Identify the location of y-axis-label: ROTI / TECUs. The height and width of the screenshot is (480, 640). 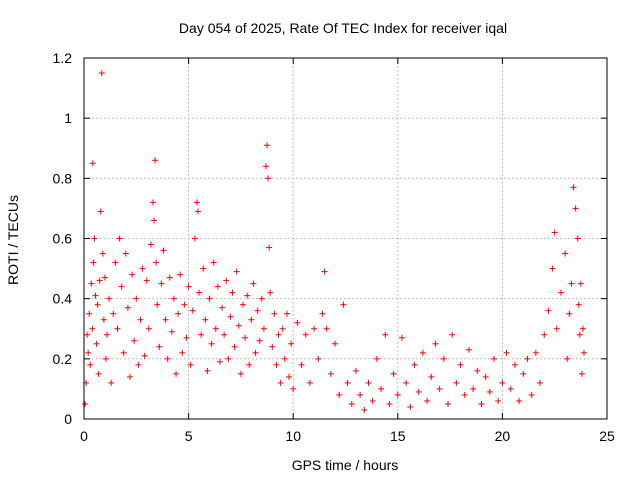
(13, 240).